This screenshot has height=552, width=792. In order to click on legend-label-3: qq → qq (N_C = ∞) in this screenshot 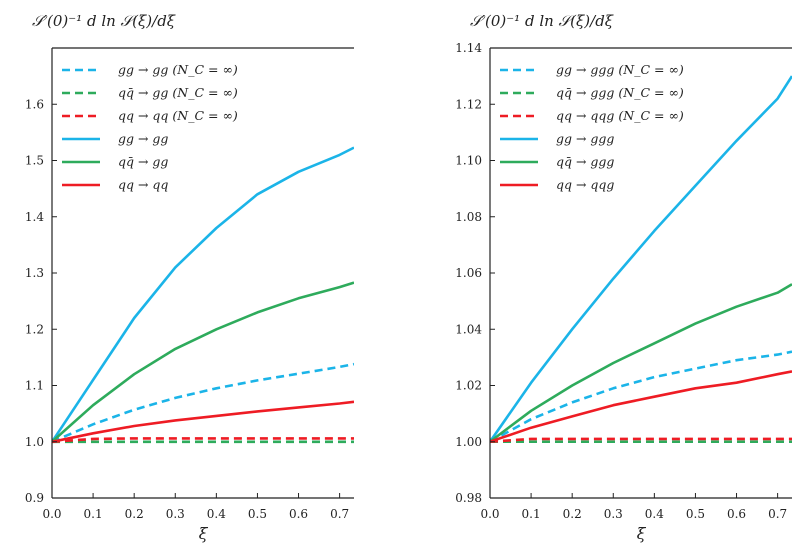, I will do `click(178, 115)`.